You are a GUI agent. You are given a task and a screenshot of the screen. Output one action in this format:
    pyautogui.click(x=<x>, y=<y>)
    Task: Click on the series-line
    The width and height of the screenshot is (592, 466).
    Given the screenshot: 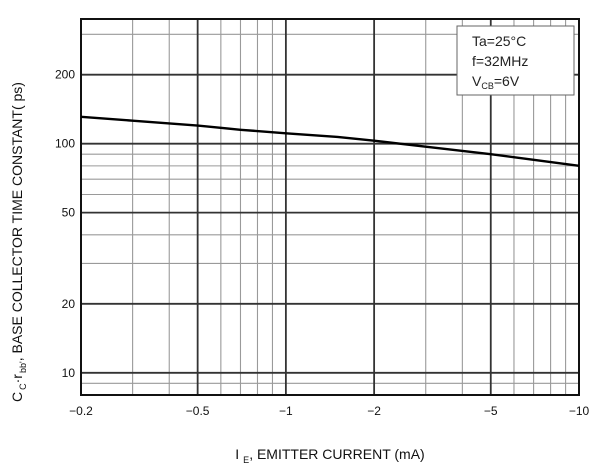 What is the action you would take?
    pyautogui.click(x=330, y=141)
    